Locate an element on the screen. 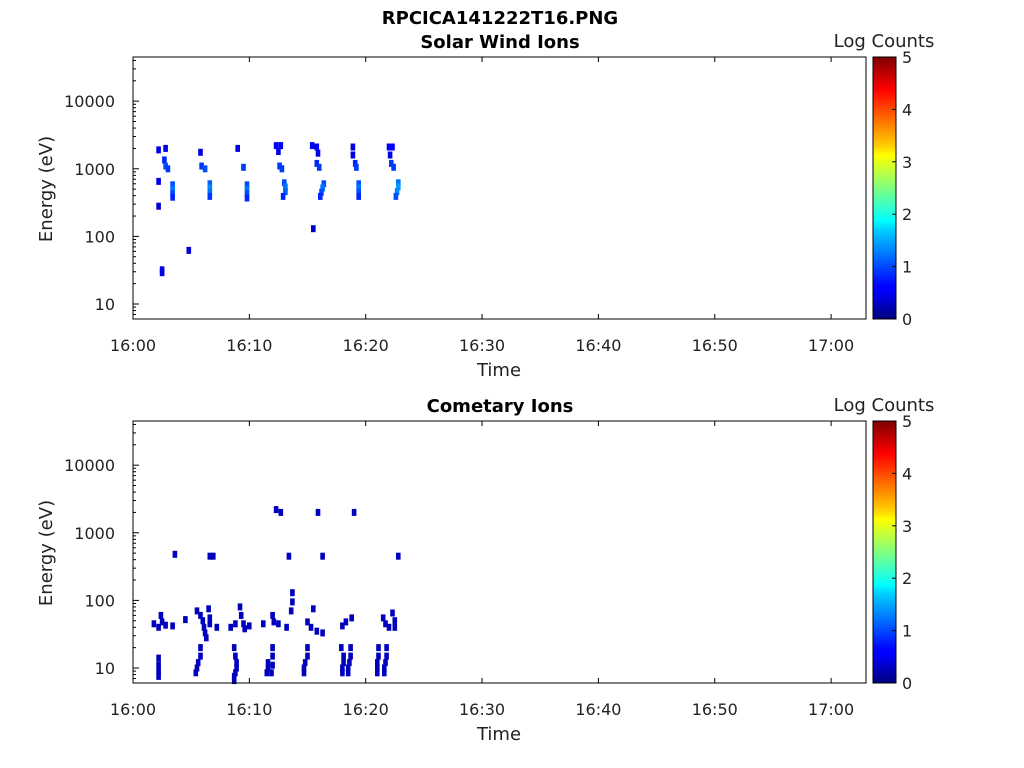  y-tick-label: 100 is located at coordinates (99, 236).